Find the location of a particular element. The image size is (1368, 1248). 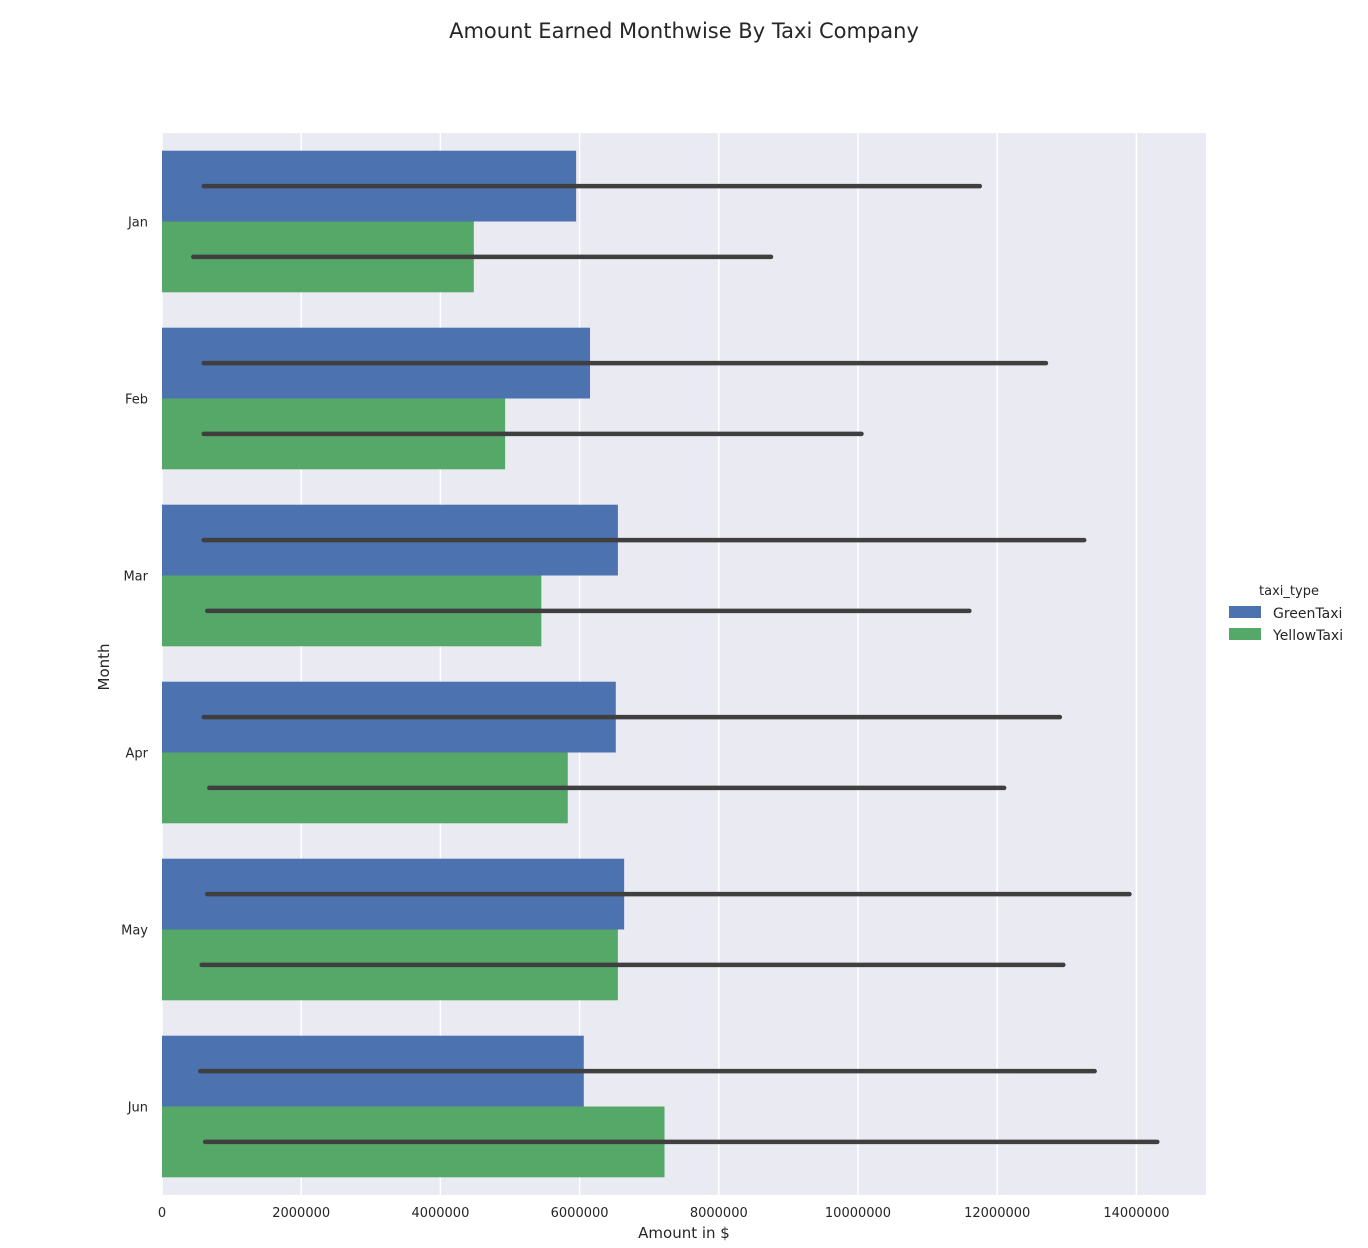

chart-title: Amount Earned Monthwise By Taxi Company is located at coordinates (684, 31).